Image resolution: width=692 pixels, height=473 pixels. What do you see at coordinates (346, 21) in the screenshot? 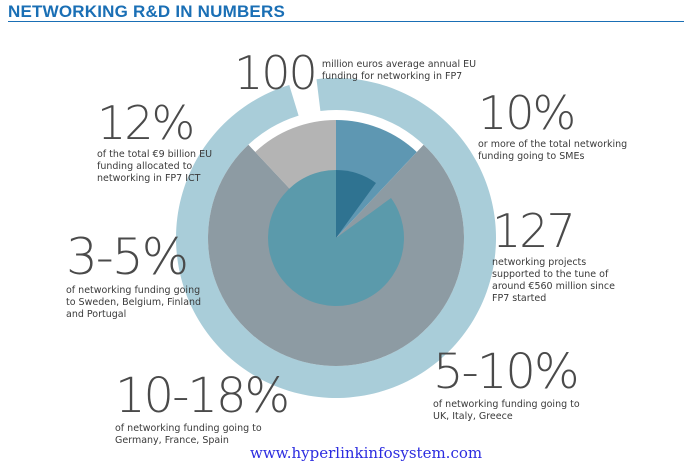
I see `title-rule` at bounding box center [346, 21].